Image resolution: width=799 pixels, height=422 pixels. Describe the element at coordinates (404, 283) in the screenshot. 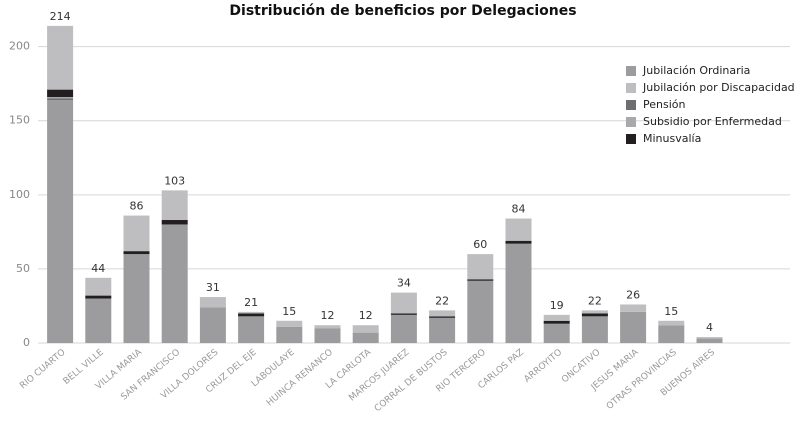

I see `total-label: 34` at that location.